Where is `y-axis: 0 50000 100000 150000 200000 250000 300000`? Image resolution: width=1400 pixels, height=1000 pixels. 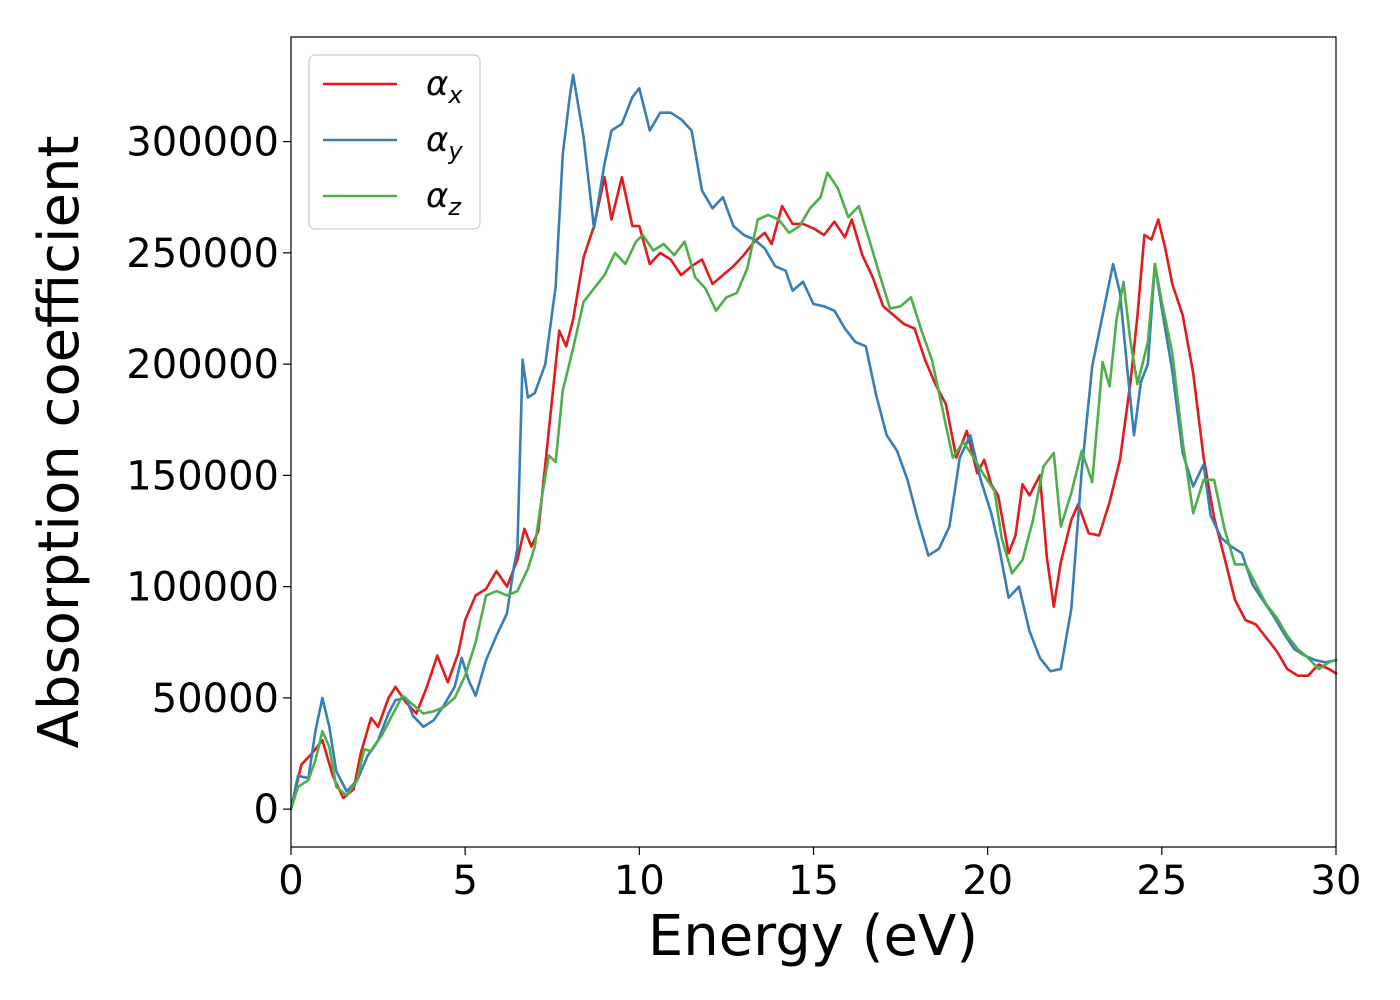
y-axis: 0 50000 100000 150000 200000 250000 300000 is located at coordinates (208, 476).